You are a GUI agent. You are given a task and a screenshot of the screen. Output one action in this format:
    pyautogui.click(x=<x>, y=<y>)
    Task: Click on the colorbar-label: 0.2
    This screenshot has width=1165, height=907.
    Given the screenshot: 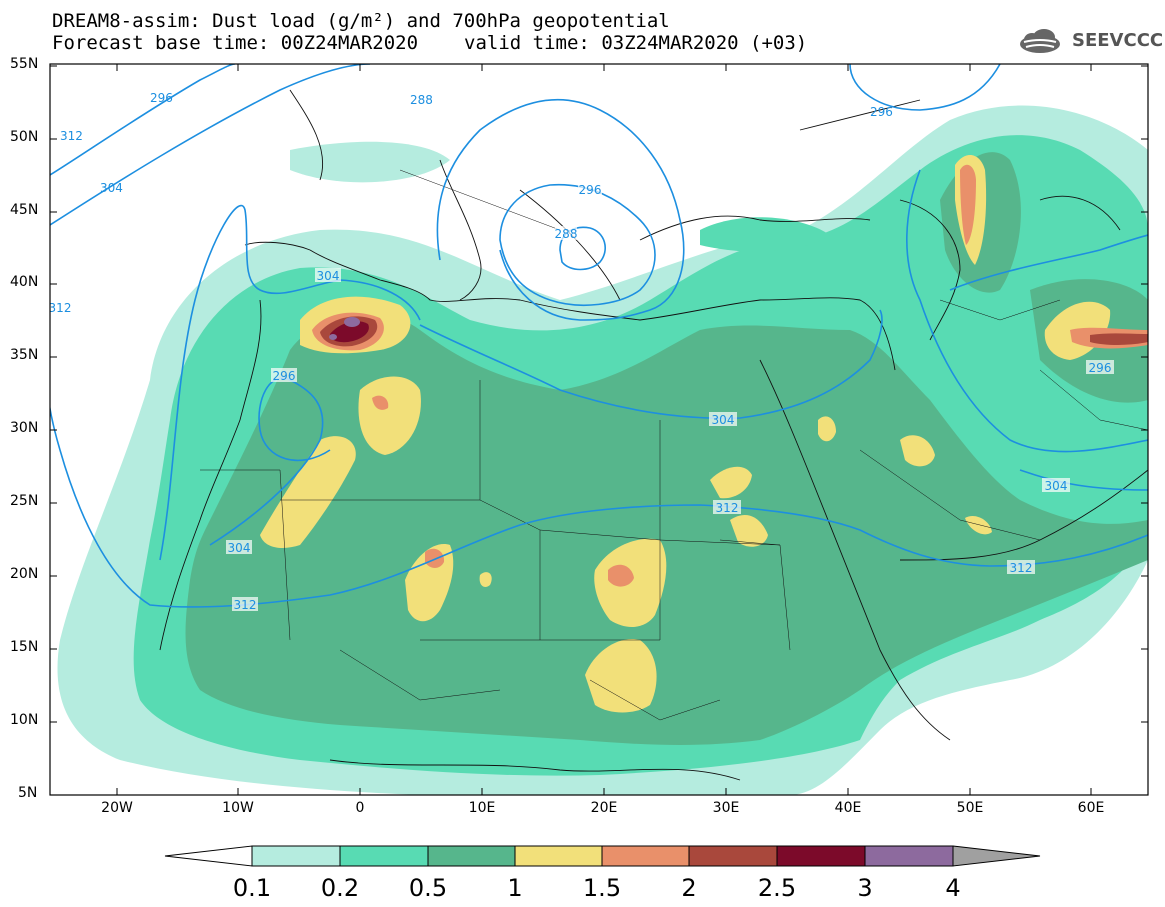 What is the action you would take?
    pyautogui.click(x=340, y=888)
    